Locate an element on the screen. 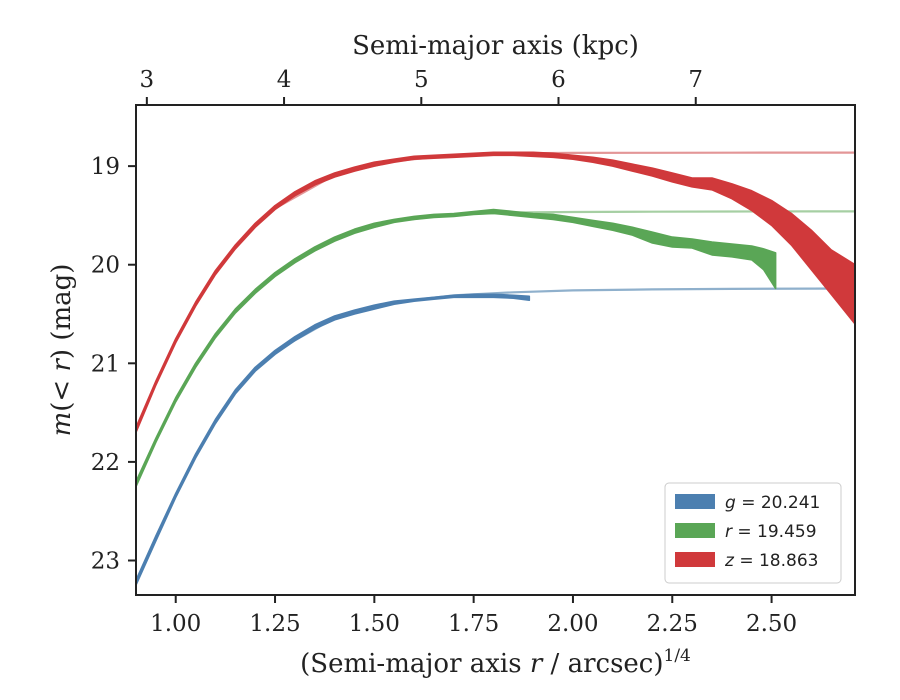 This screenshot has height=700, width=900. x2-tick-label: 6 is located at coordinates (558, 80).